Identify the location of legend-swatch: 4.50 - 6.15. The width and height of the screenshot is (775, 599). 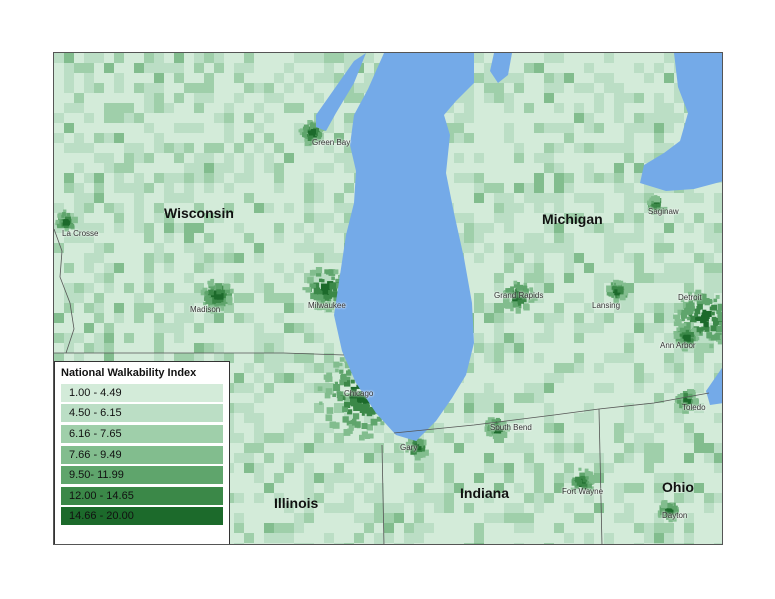
(142, 413).